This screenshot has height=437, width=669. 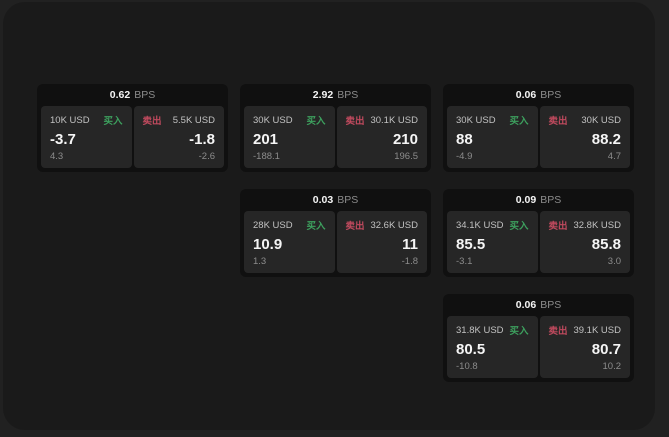 What do you see at coordinates (86, 137) in the screenshot?
I see `buy-panel: 10K USD 买入 -3.7 4.3` at bounding box center [86, 137].